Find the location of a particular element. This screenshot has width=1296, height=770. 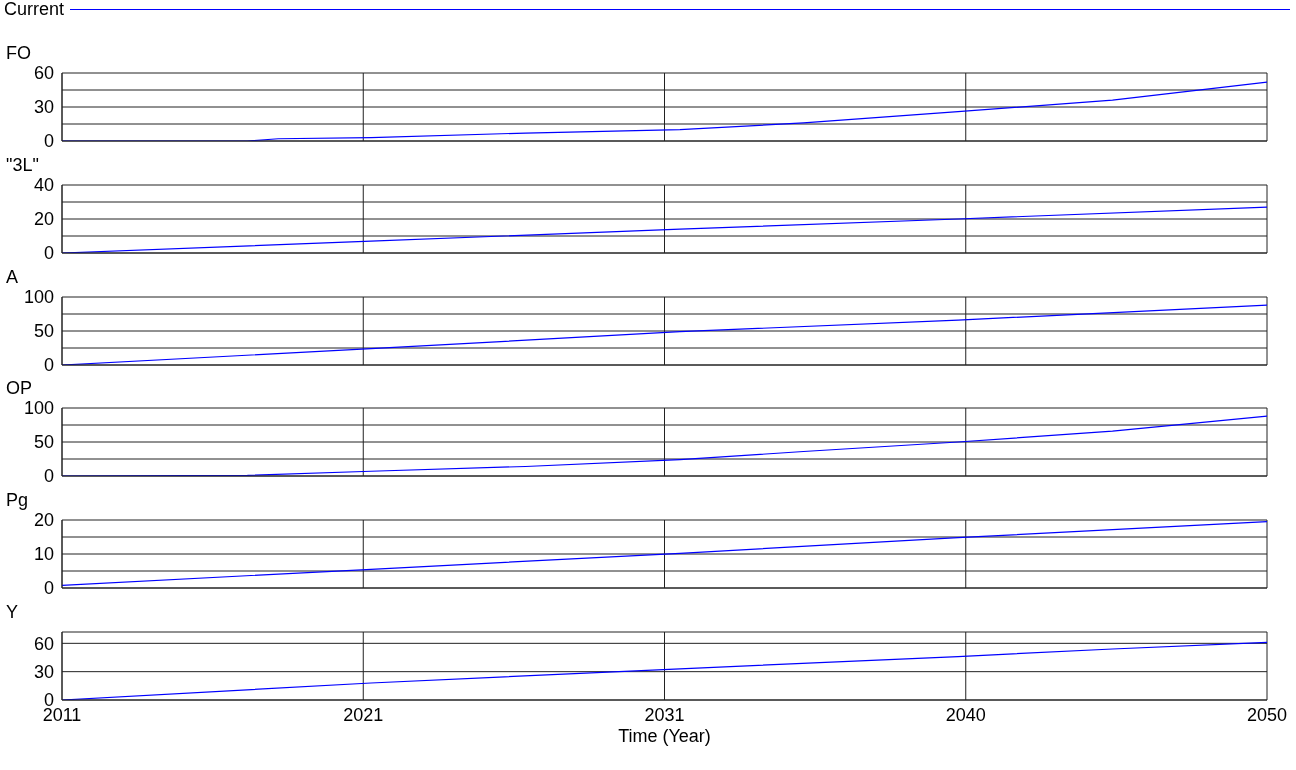

chart-title: FO is located at coordinates (18, 53).